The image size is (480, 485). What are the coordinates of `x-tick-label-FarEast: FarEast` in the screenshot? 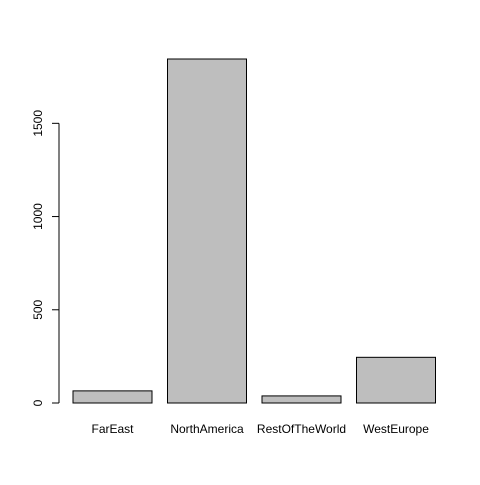 It's located at (112, 429).